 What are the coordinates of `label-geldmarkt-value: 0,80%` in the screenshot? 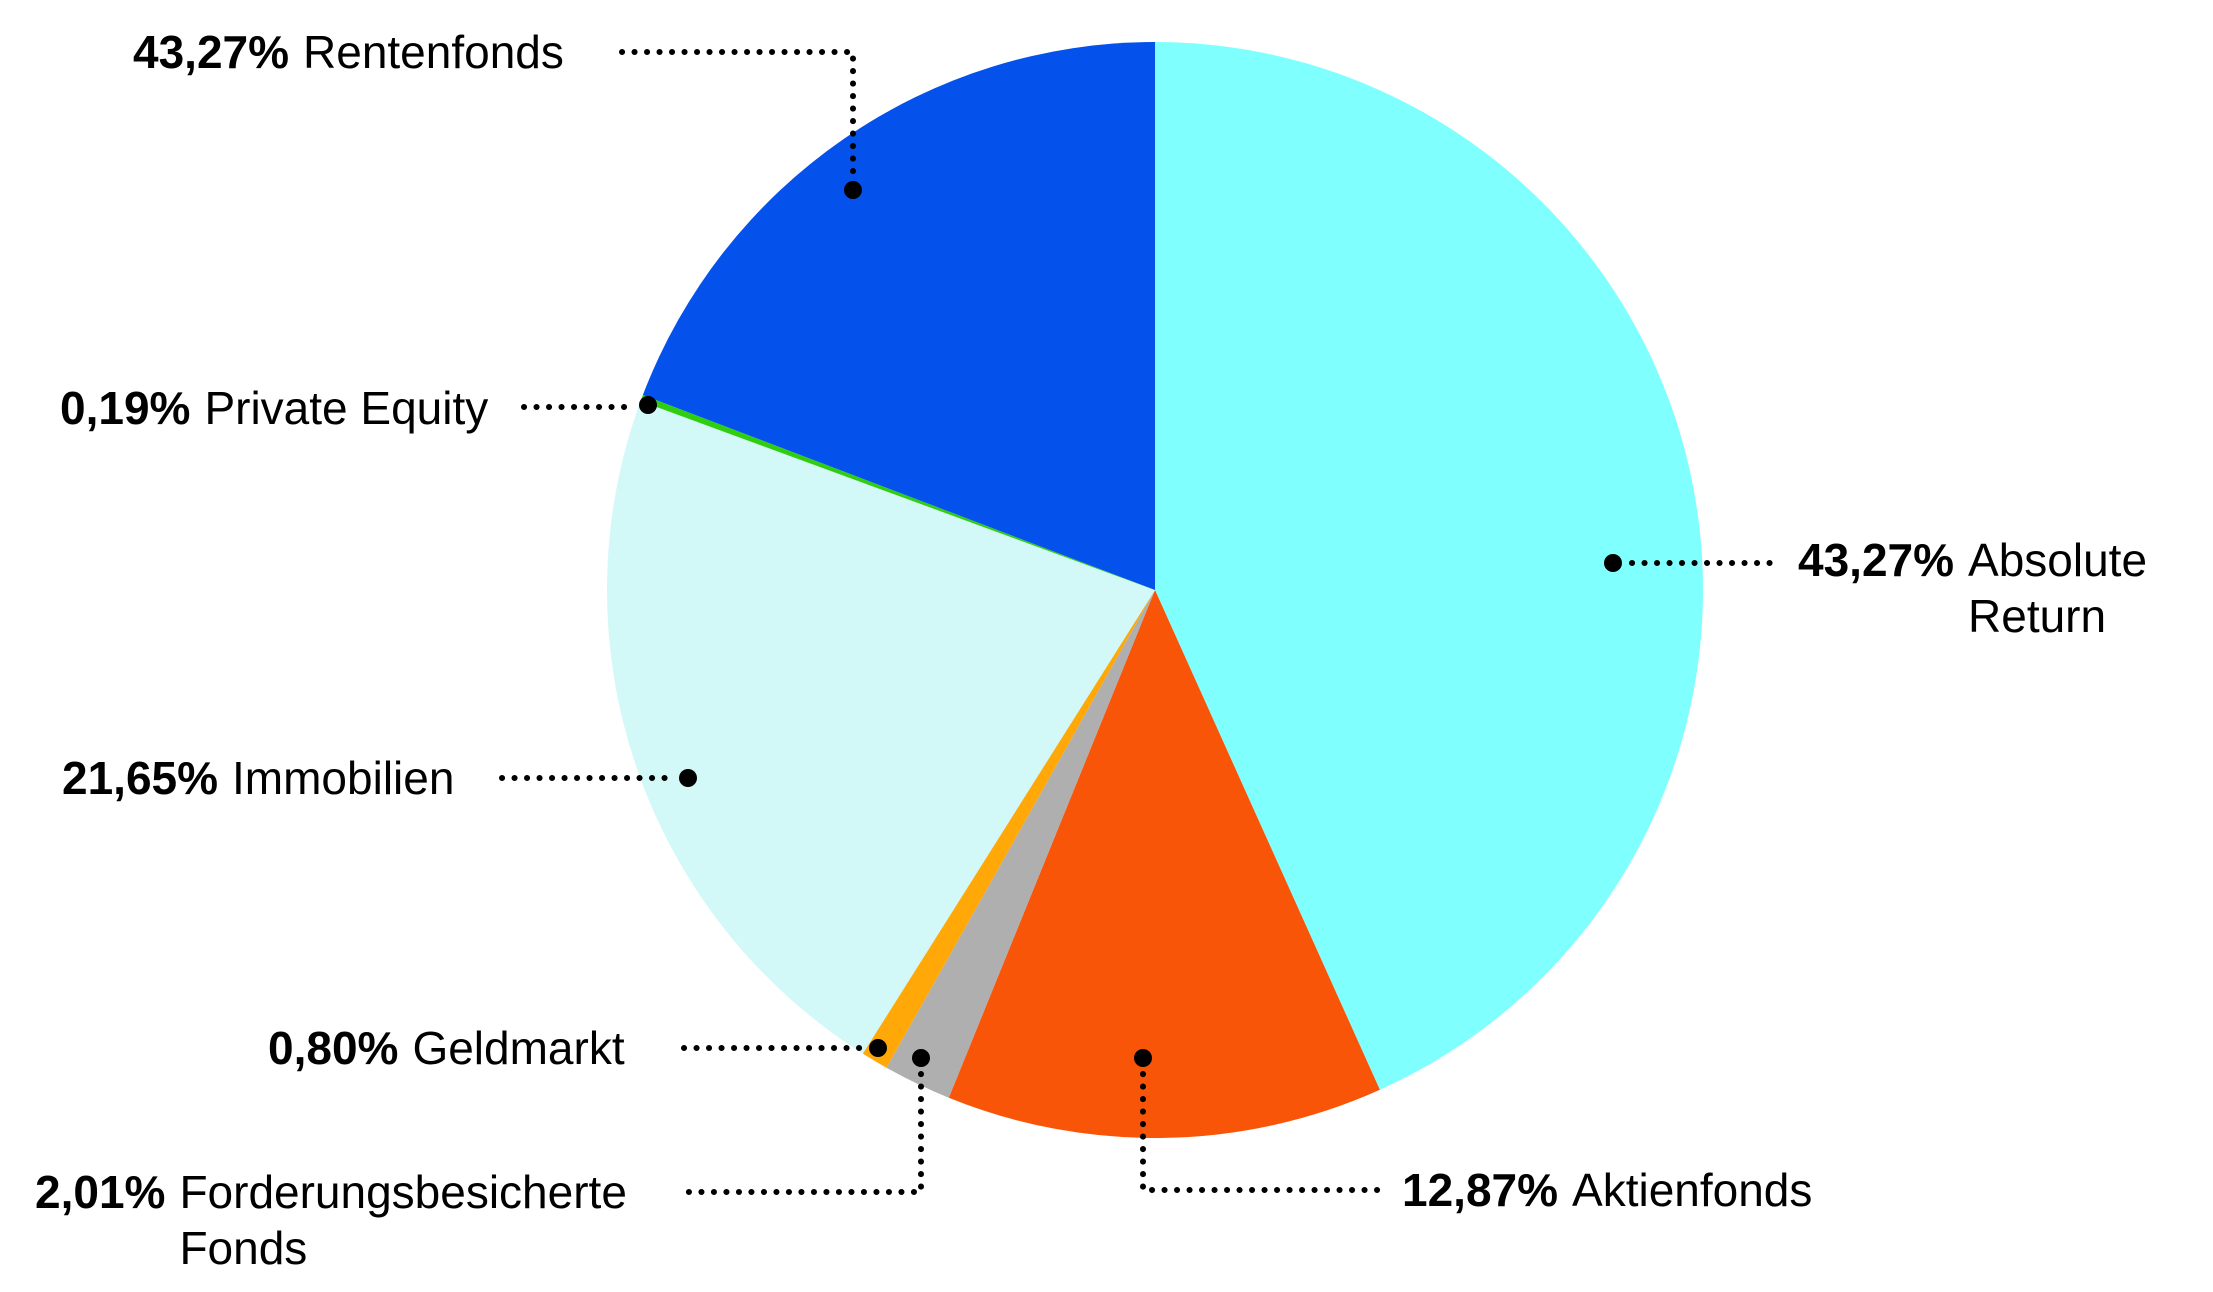 It's located at (333, 1048).